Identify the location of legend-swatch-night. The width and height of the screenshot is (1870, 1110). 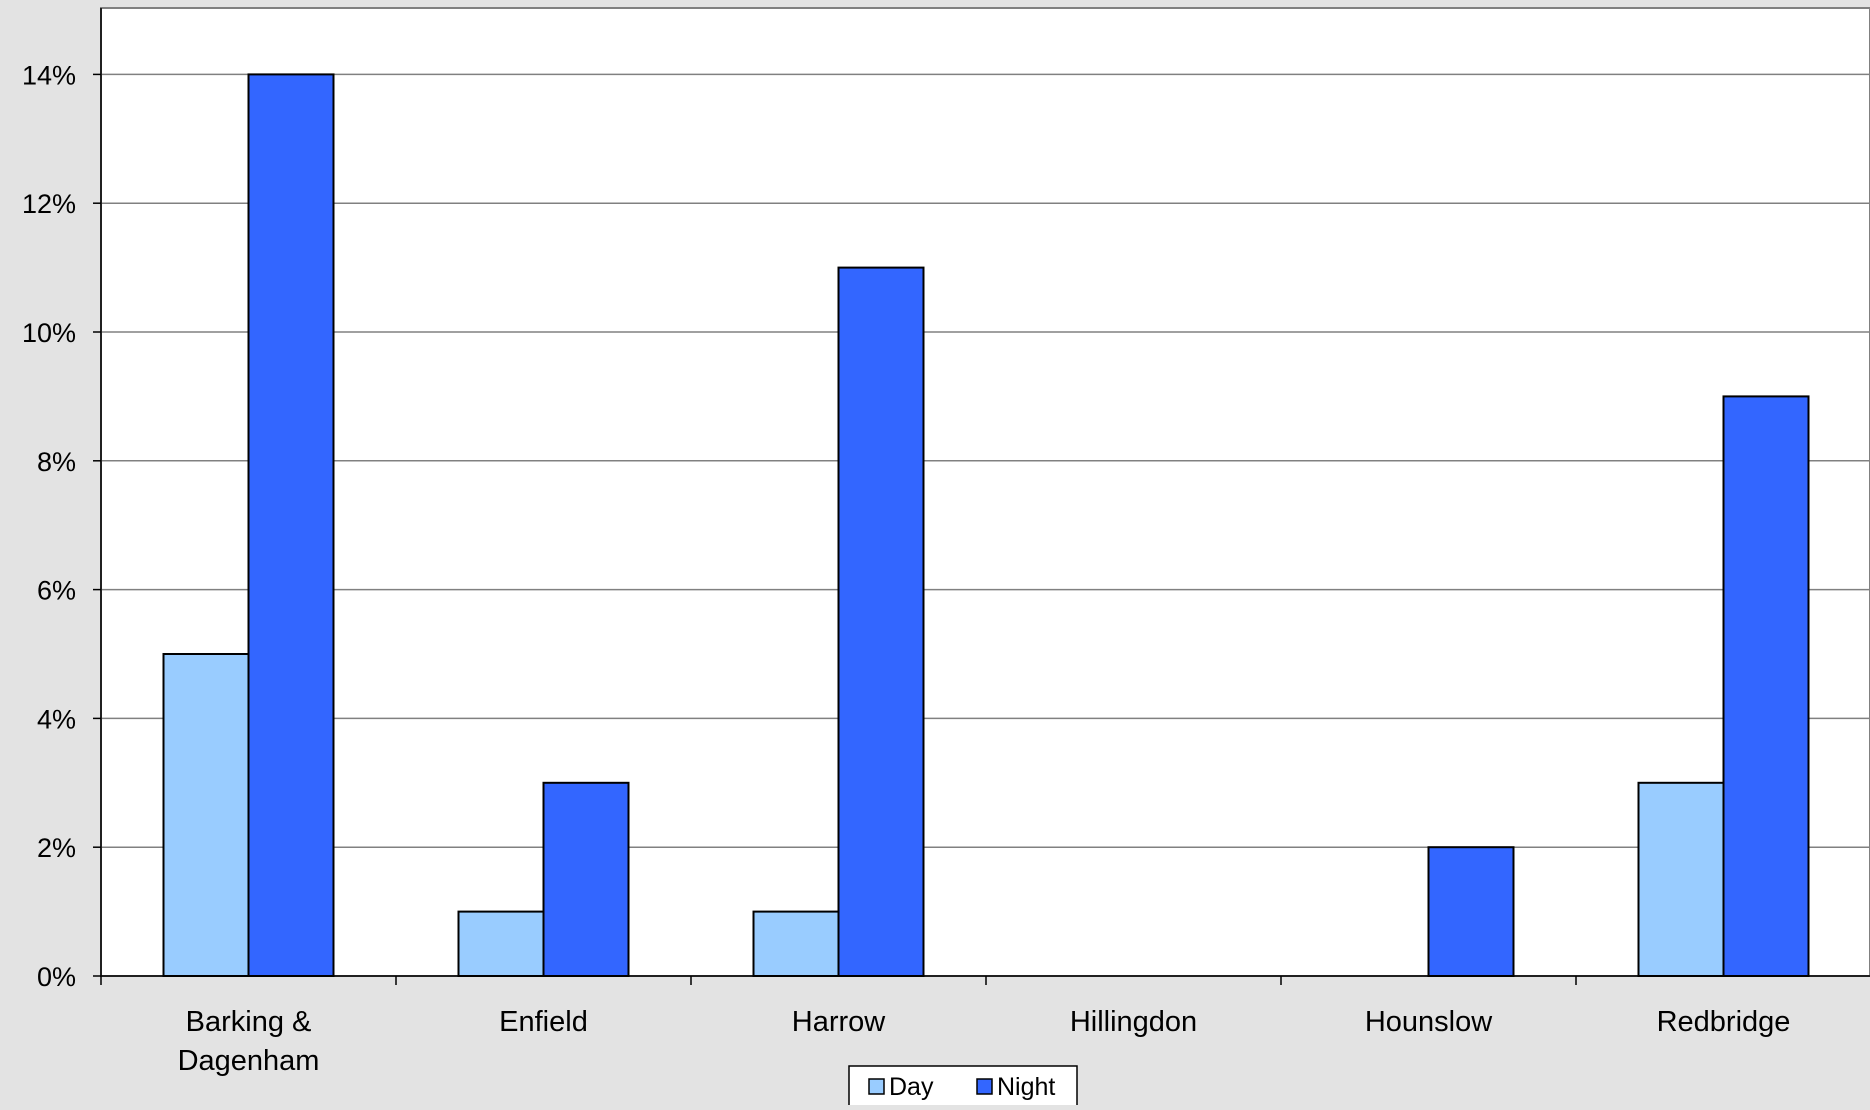
(984, 1086).